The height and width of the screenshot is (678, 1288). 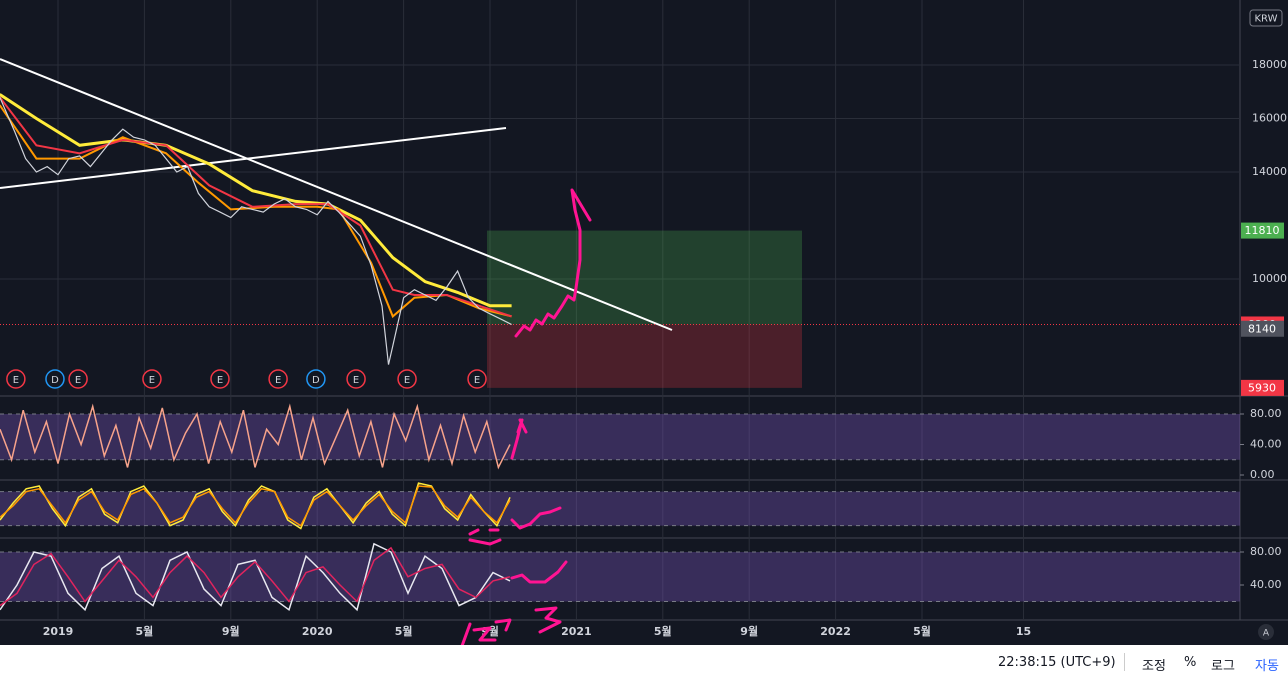 What do you see at coordinates (1154, 666) in the screenshot?
I see `adjust-button: 조정` at bounding box center [1154, 666].